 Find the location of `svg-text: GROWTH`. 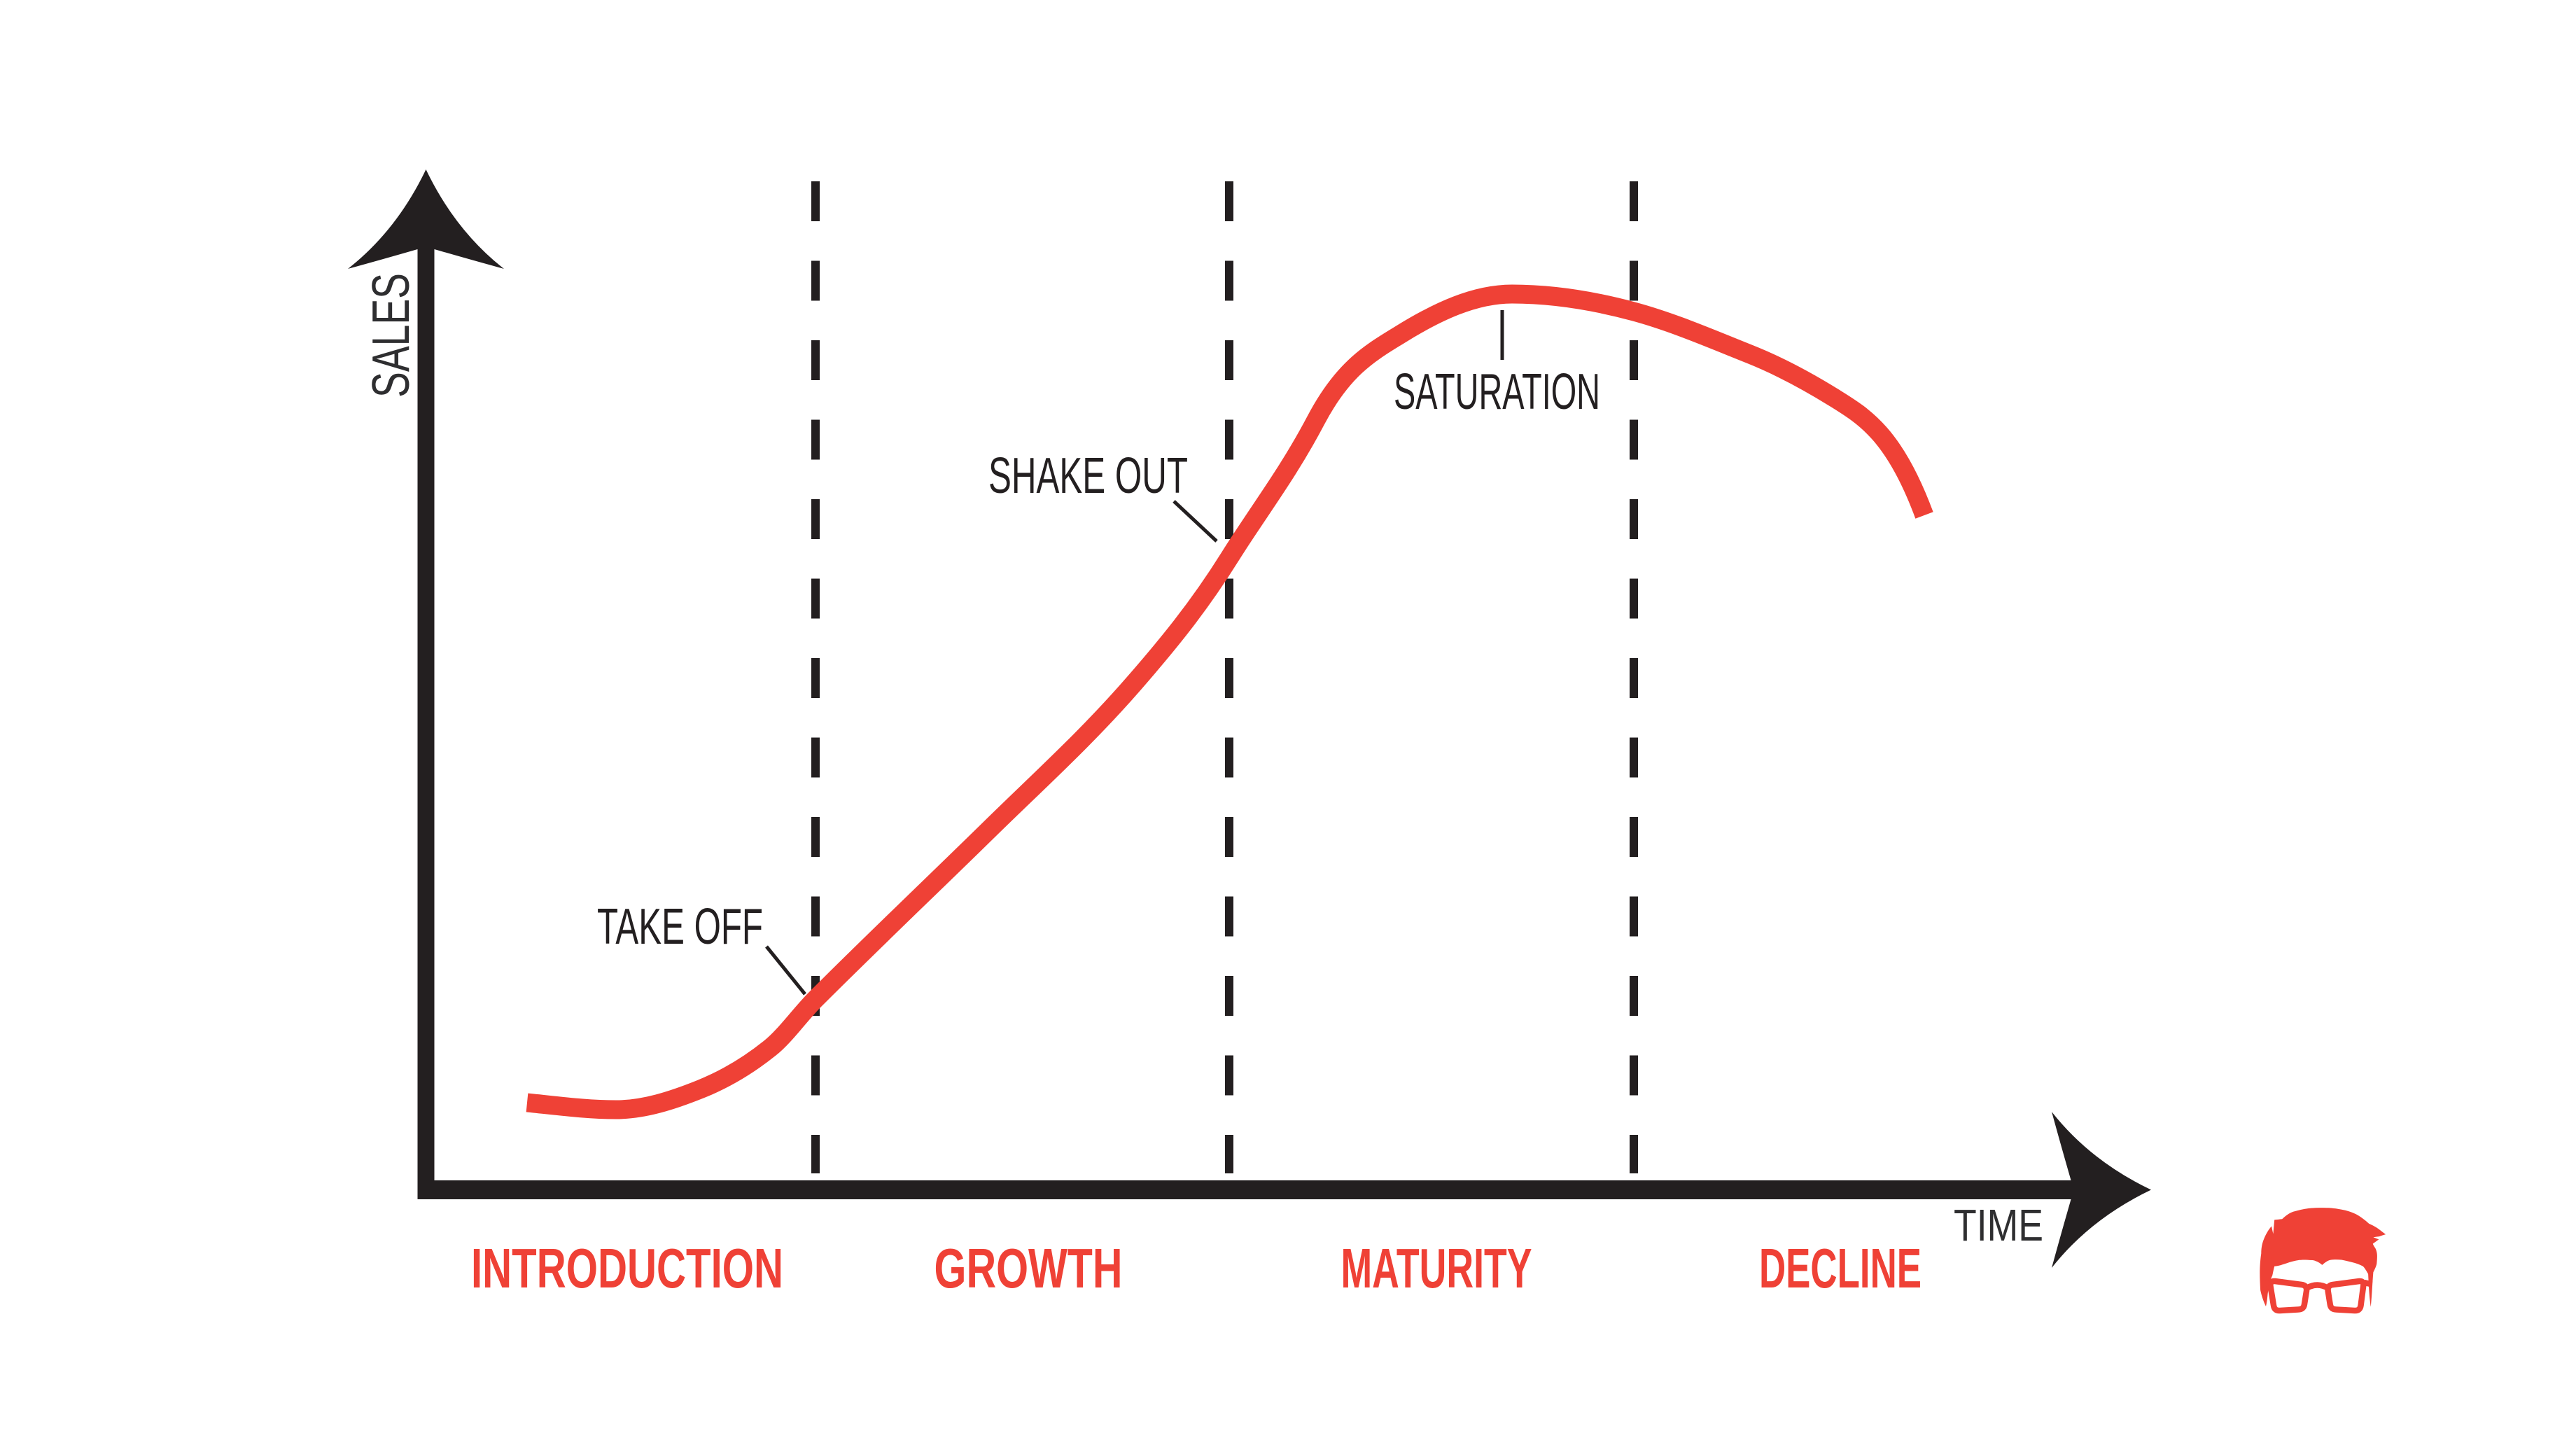

svg-text: GROWTH is located at coordinates (1028, 1268).